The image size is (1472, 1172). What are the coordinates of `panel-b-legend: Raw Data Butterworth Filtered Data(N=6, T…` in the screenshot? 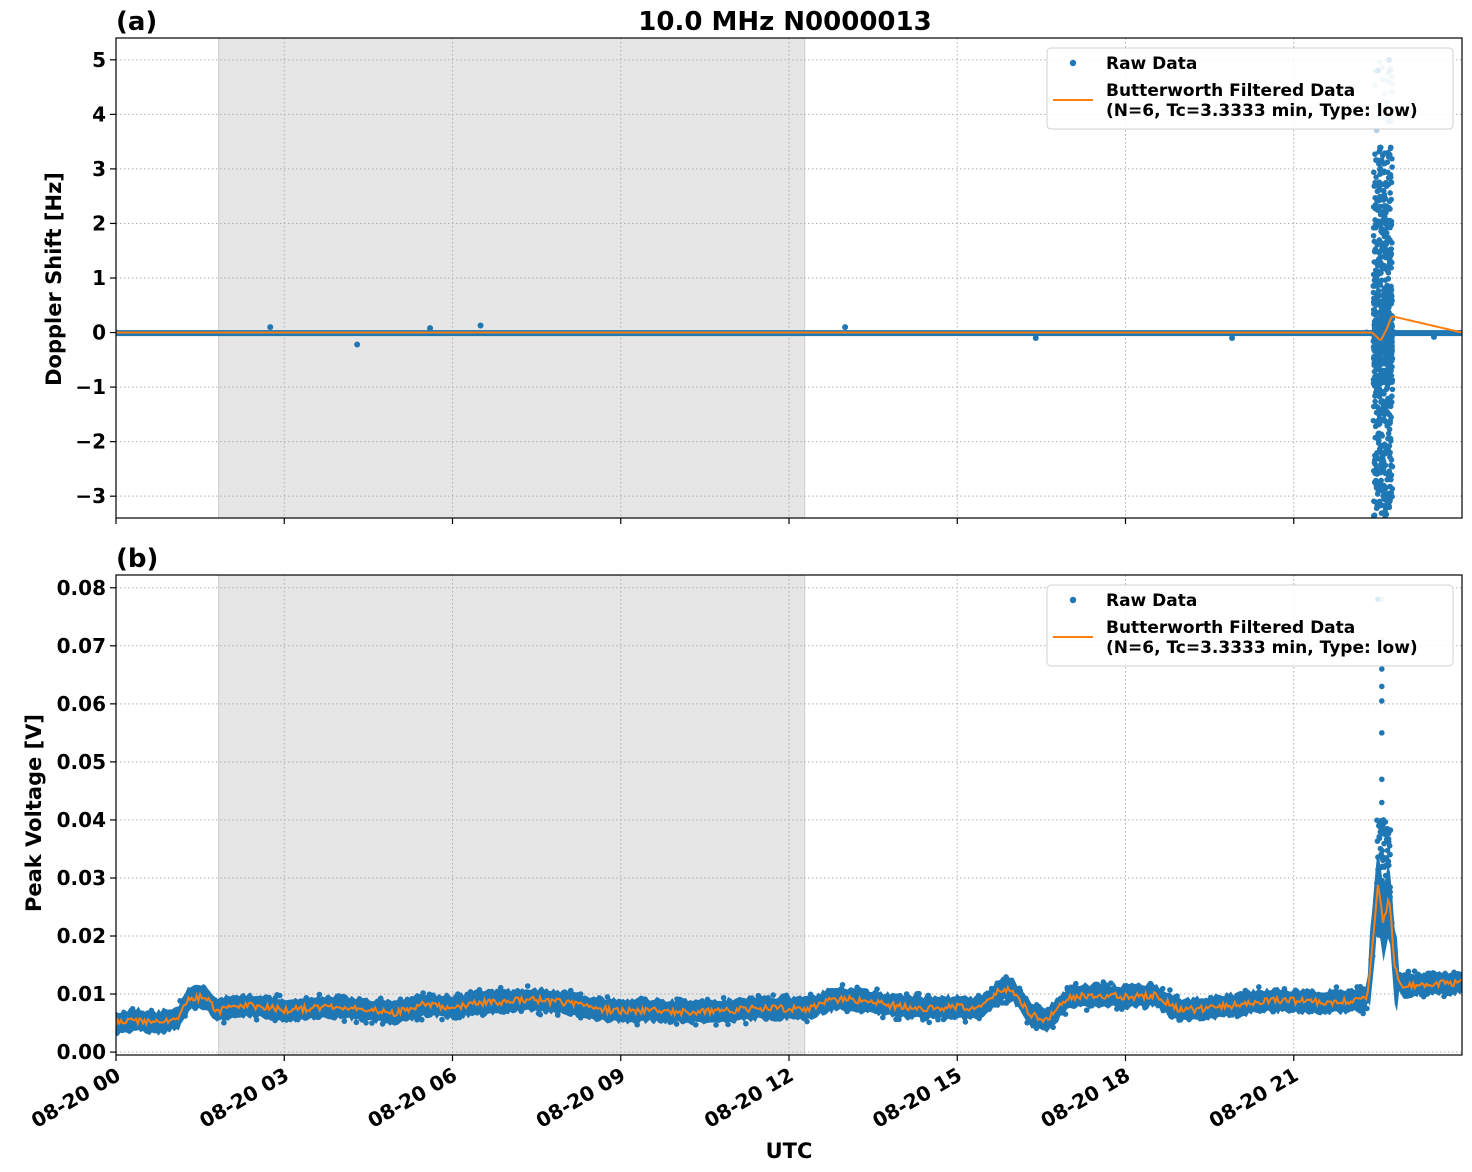 It's located at (1250, 625).